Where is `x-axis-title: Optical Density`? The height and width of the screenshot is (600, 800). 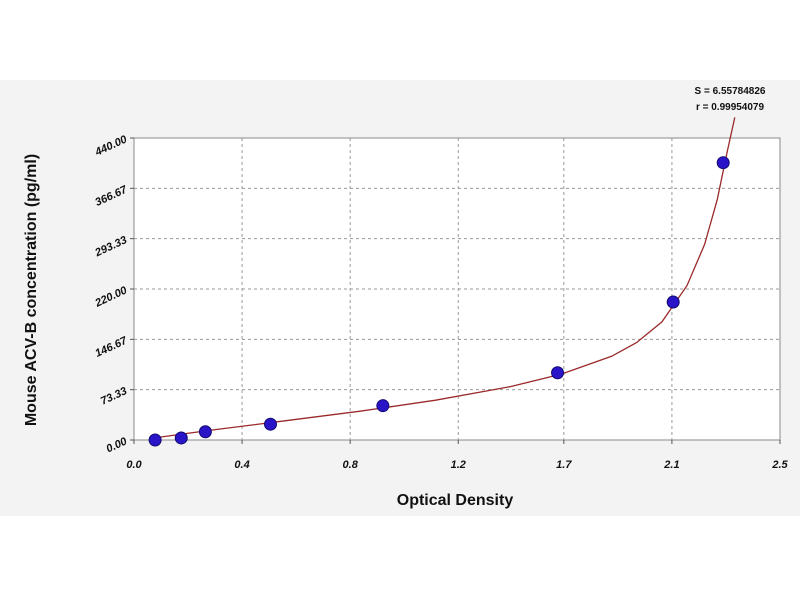
x-axis-title: Optical Density is located at coordinates (455, 500).